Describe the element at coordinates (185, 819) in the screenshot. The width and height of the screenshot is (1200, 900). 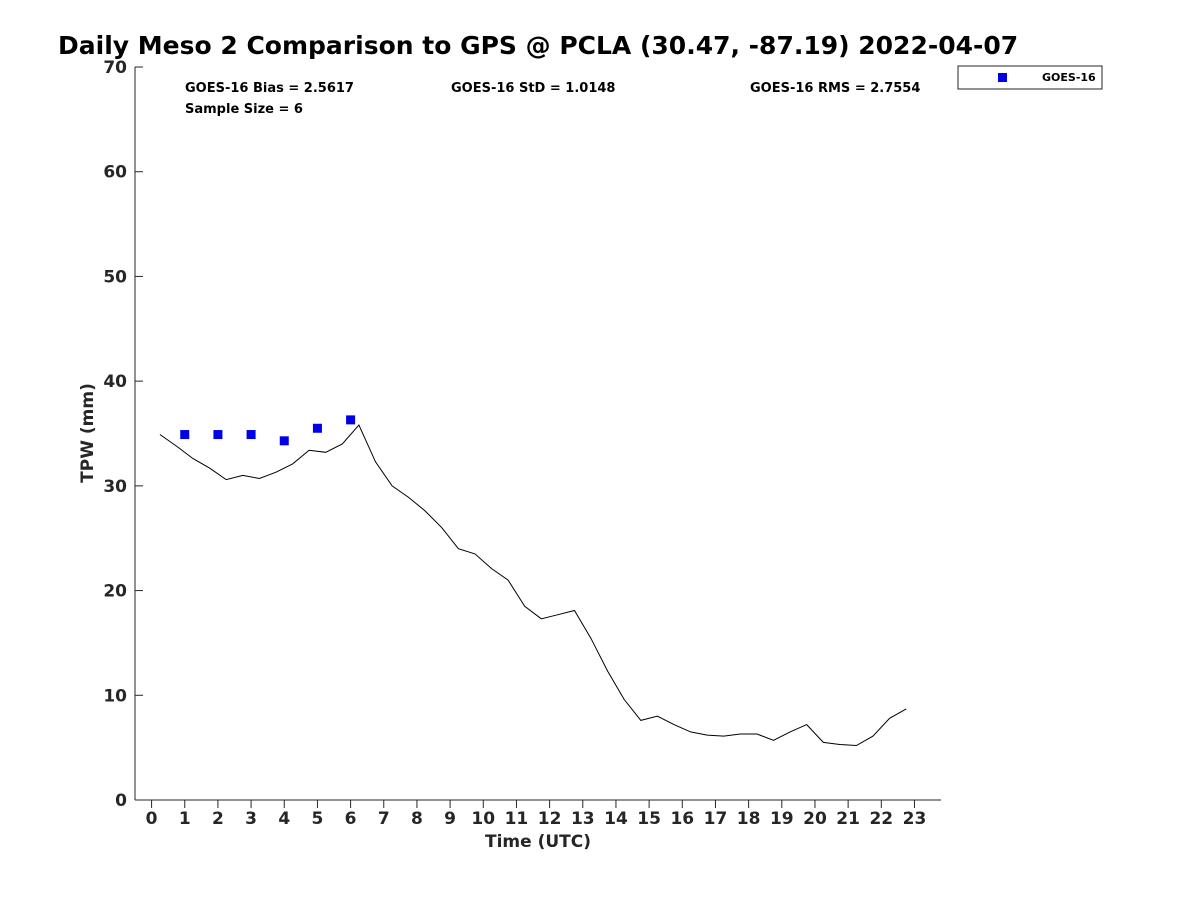
I see `x-tick-label: 1` at that location.